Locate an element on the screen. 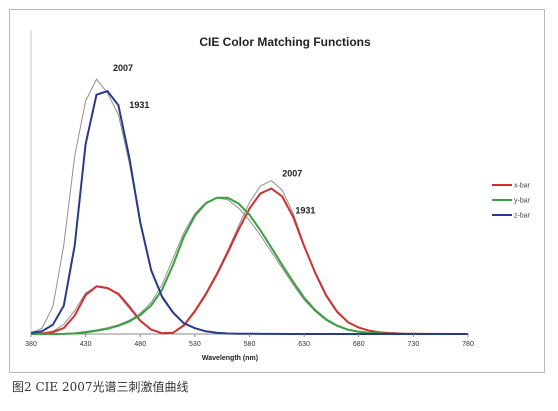 The width and height of the screenshot is (558, 411). x-tick-label: 730 is located at coordinates (414, 344).